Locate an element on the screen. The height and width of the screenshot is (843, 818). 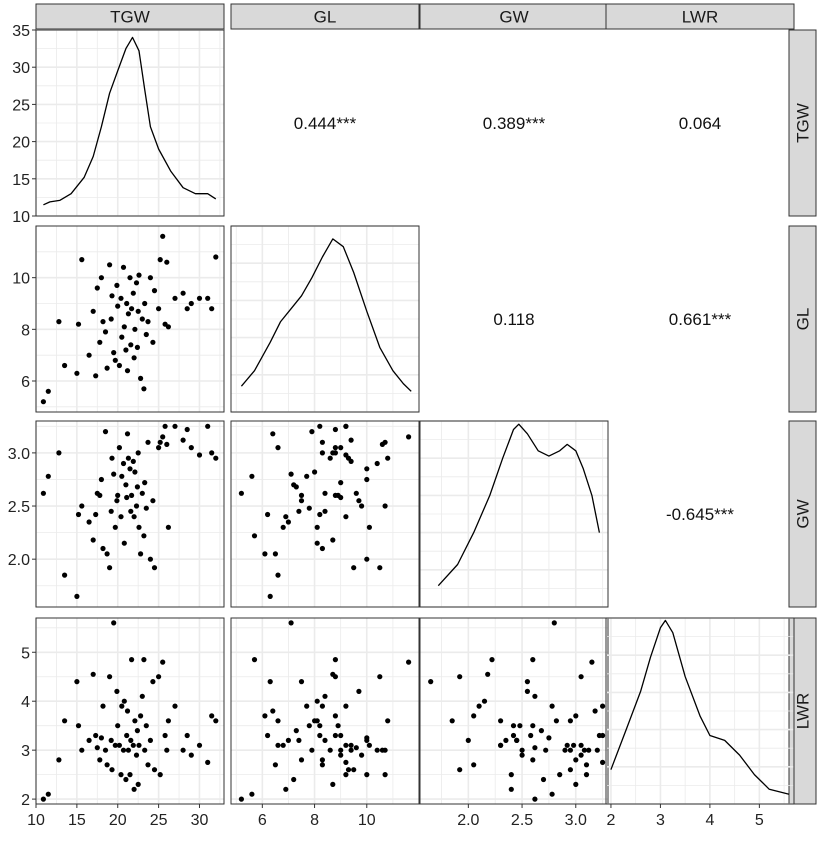
y-tick-label: 10 is located at coordinates (21, 217).